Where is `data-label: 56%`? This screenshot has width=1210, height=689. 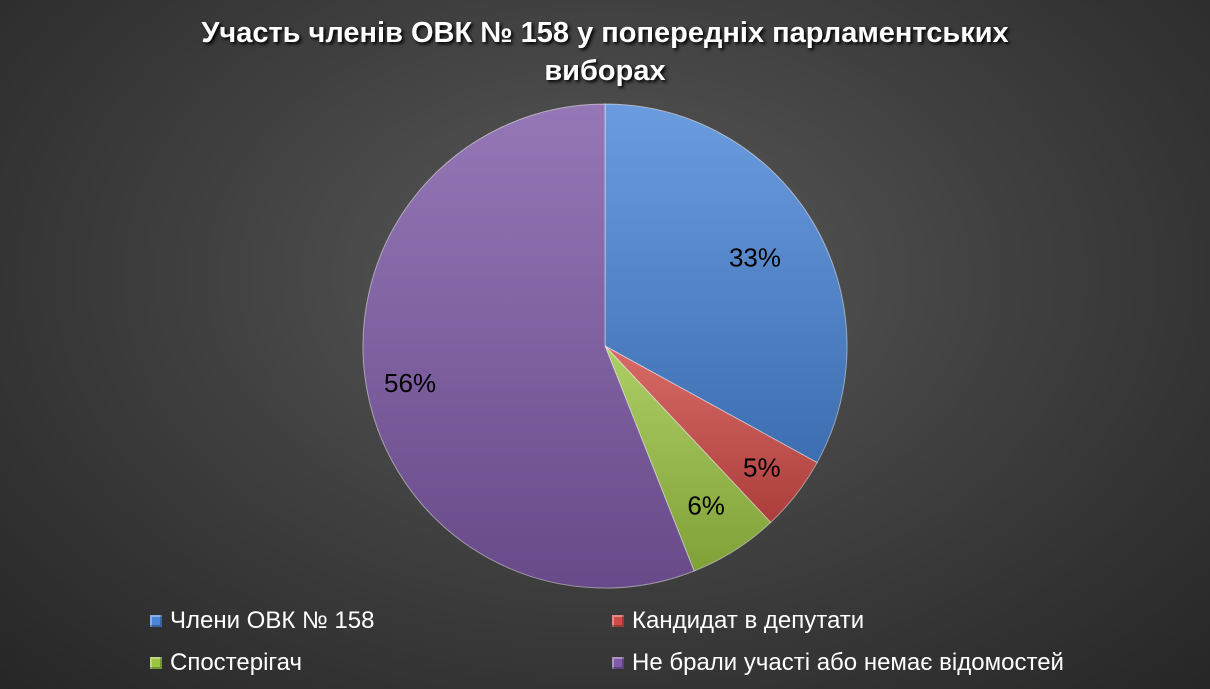
data-label: 56% is located at coordinates (410, 383).